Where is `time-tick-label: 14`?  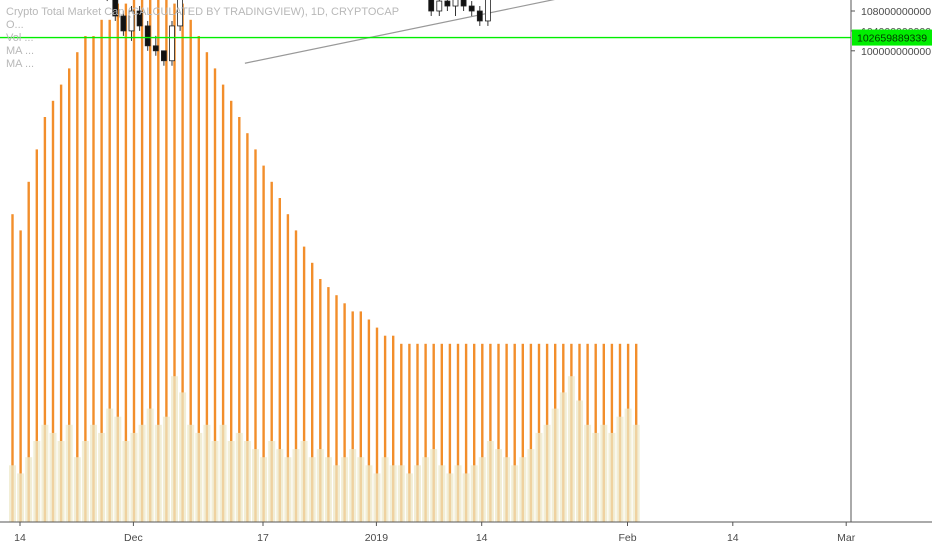 time-tick-label: 14 is located at coordinates (482, 538).